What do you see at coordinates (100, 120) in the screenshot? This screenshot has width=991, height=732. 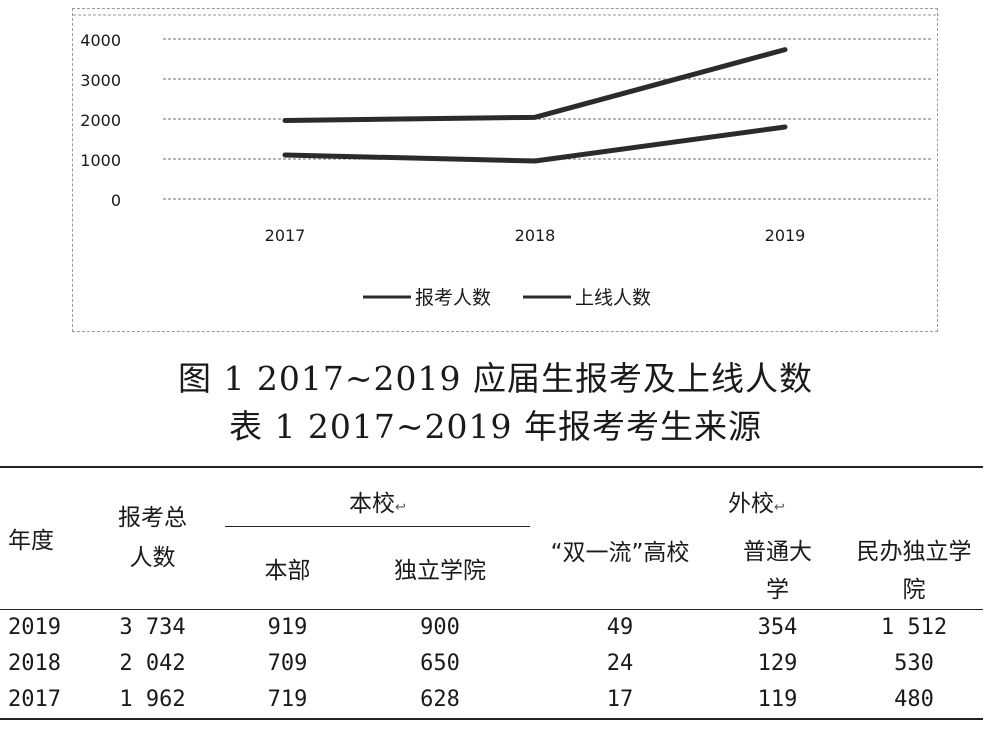 I see `y-tick-label: 2000` at bounding box center [100, 120].